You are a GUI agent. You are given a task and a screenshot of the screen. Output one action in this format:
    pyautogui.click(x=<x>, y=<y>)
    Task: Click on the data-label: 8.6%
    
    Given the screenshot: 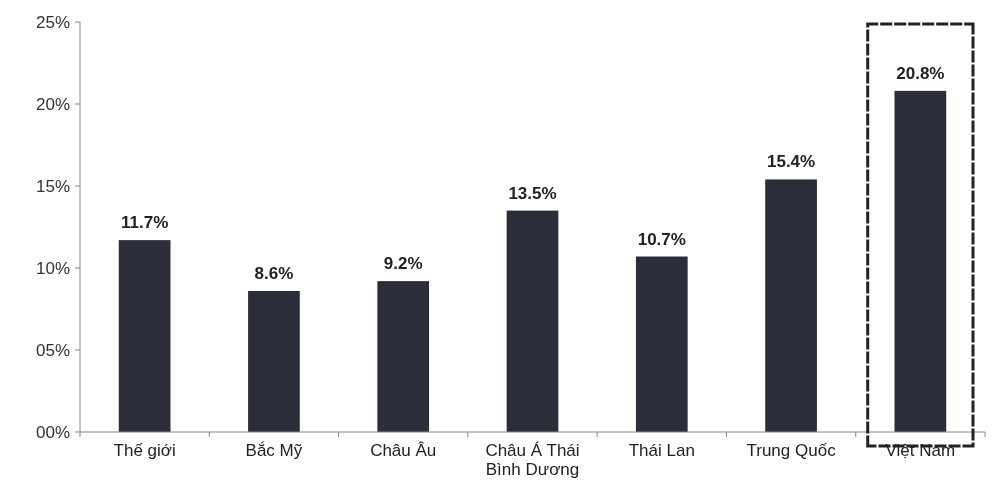 What is the action you would take?
    pyautogui.click(x=274, y=273)
    